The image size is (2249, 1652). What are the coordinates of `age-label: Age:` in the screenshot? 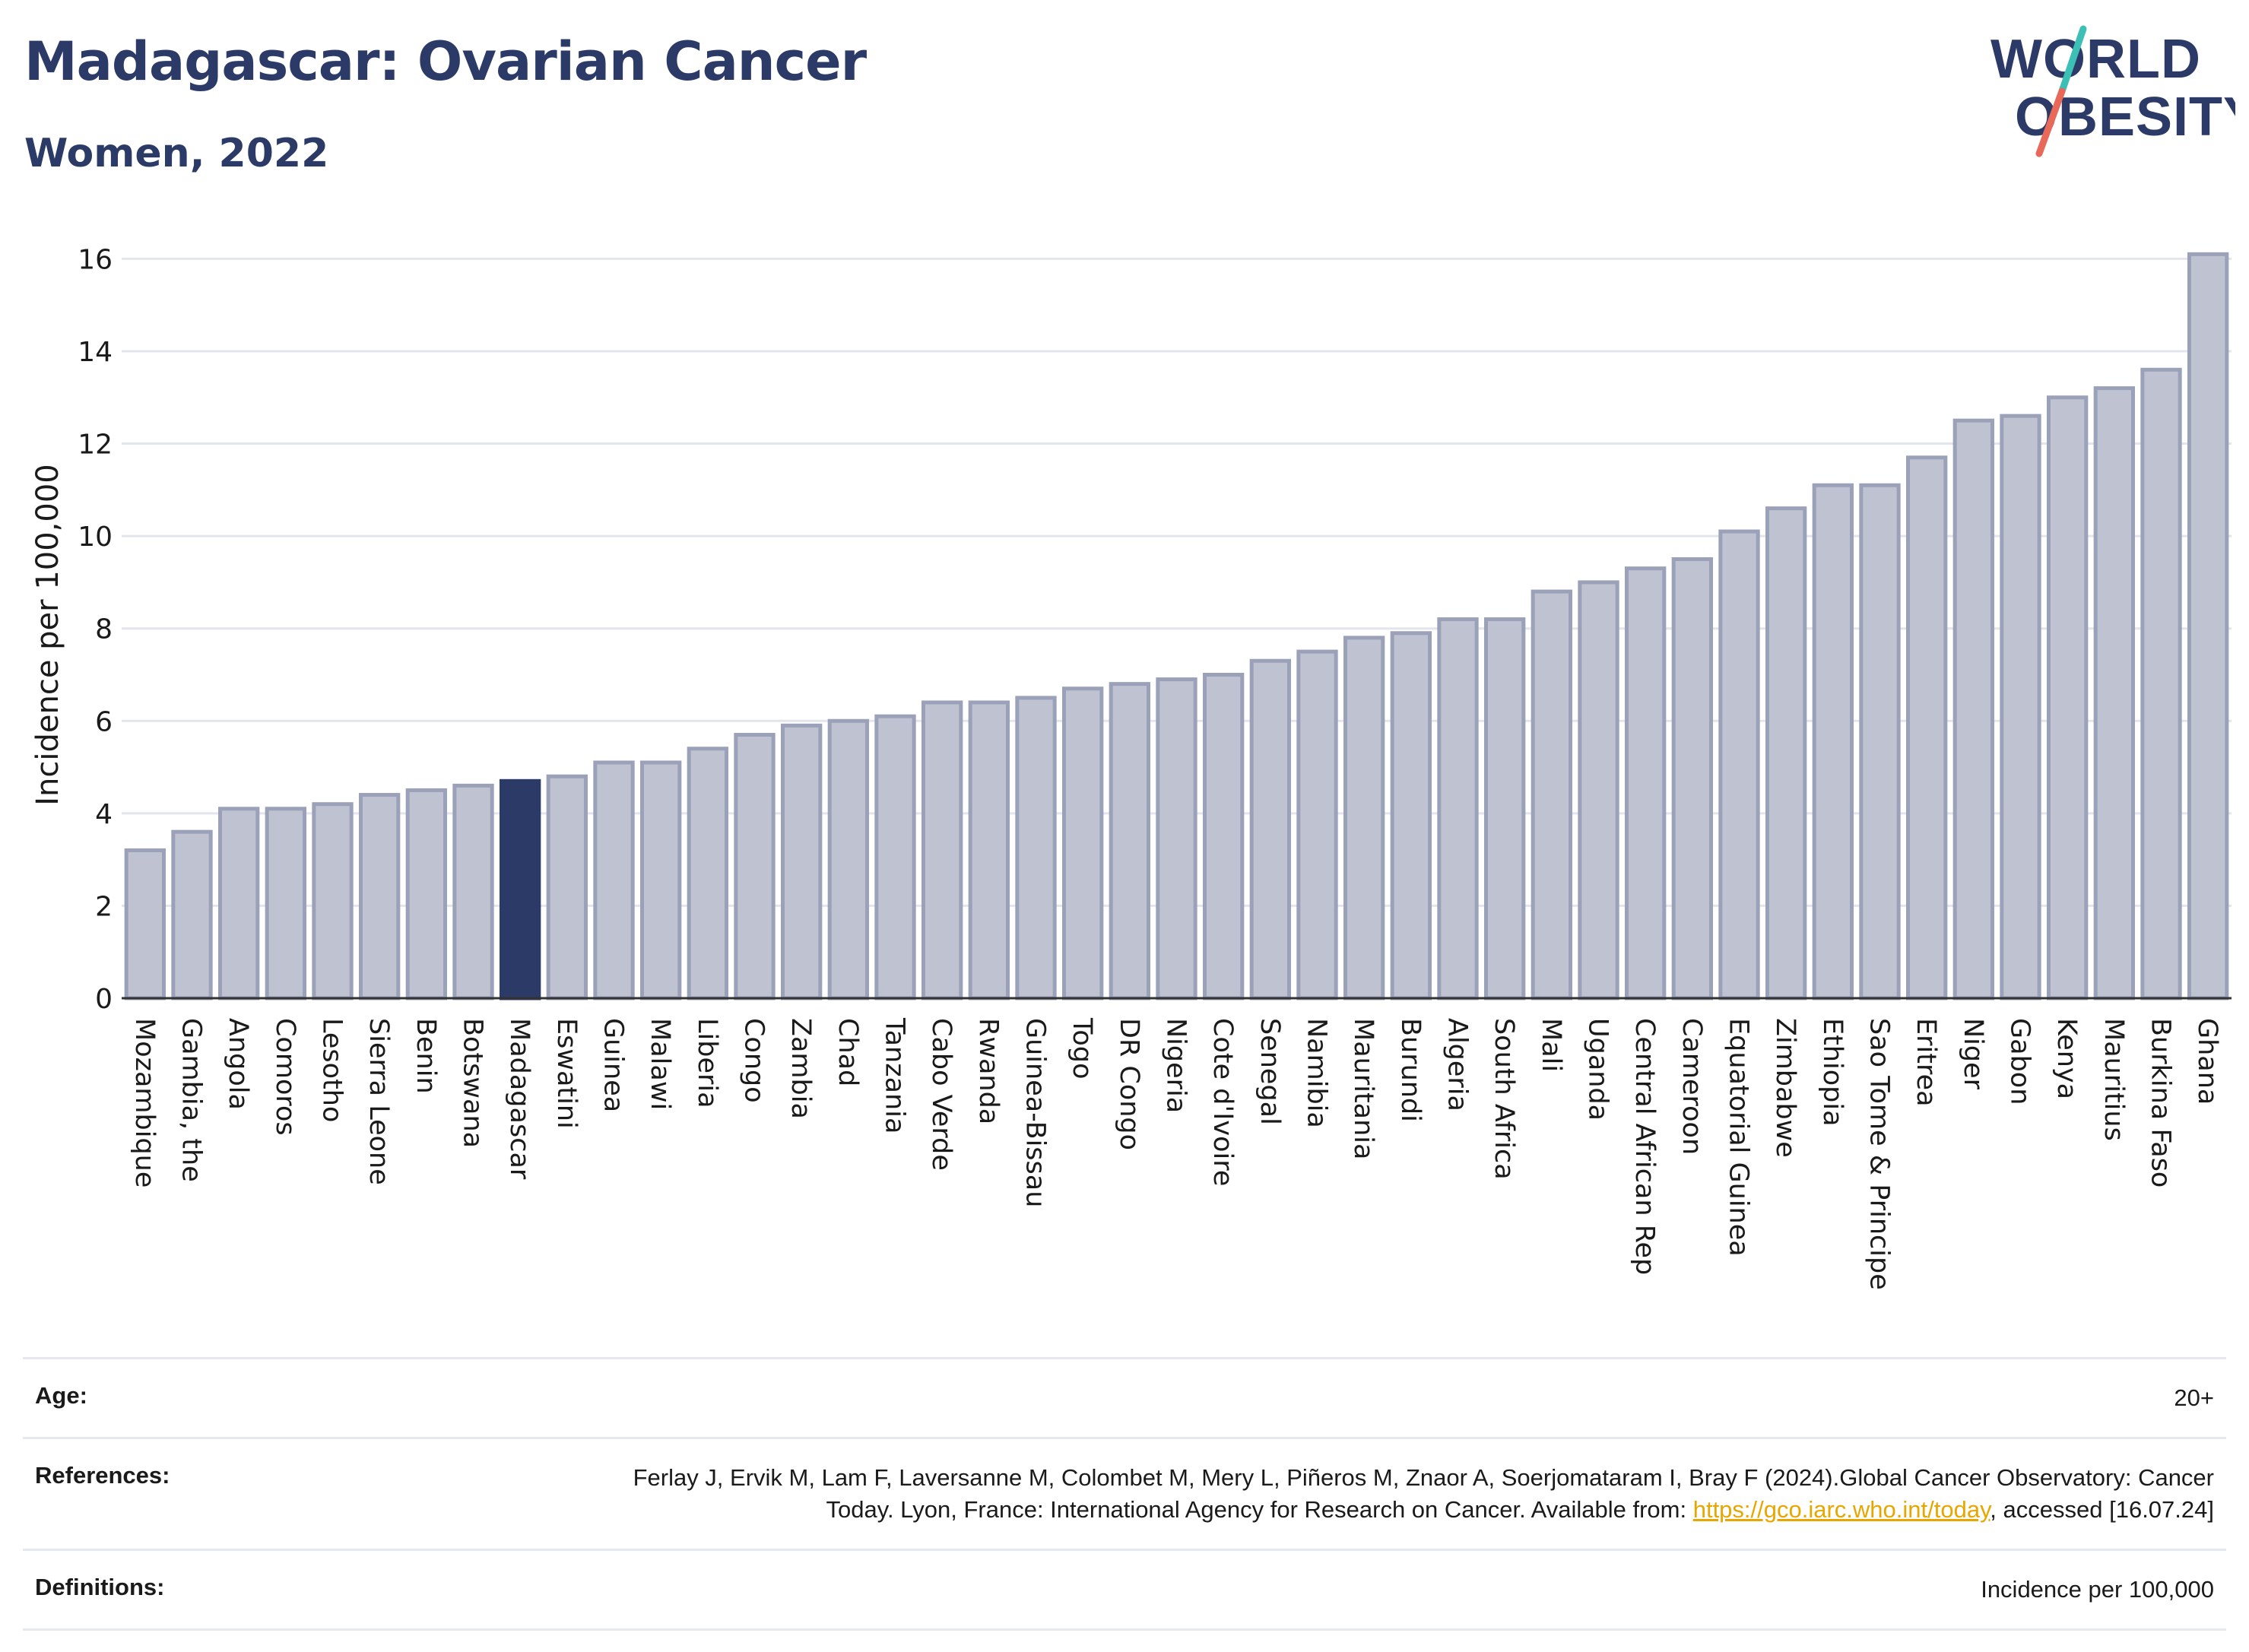 It's located at (61, 1395).